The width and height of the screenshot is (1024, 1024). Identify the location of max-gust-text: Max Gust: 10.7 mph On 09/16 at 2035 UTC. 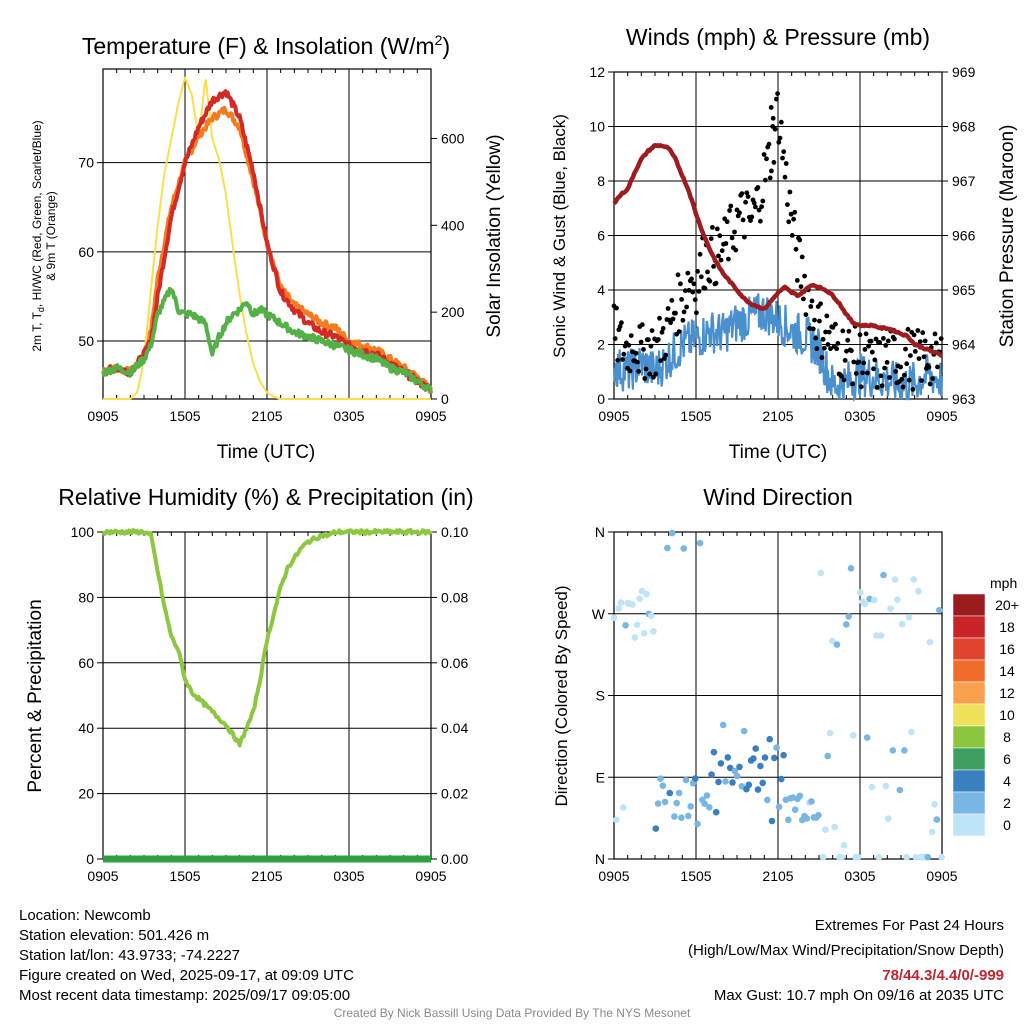
(858, 995).